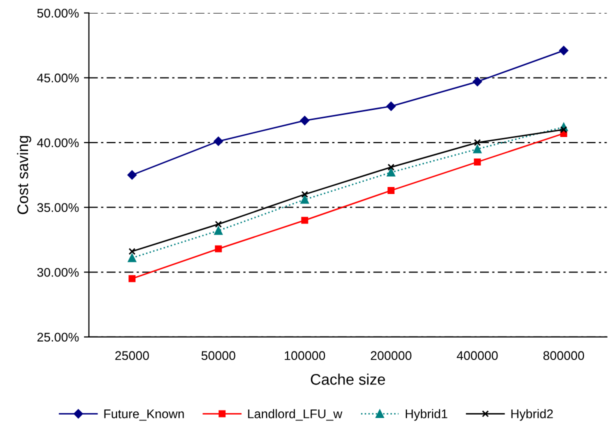 The width and height of the screenshot is (613, 432). I want to click on legend-label: Hybrid1, so click(427, 415).